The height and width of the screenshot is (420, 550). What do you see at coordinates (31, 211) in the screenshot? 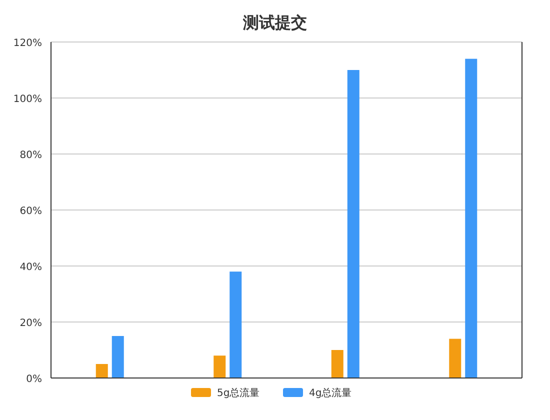
I see `y-tick-label: 60%` at bounding box center [31, 211].